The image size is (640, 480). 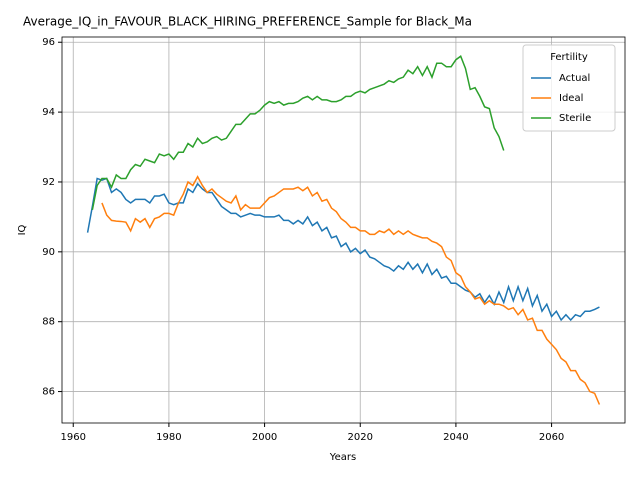 I want to click on y-tick-label: 90, so click(x=48, y=252).